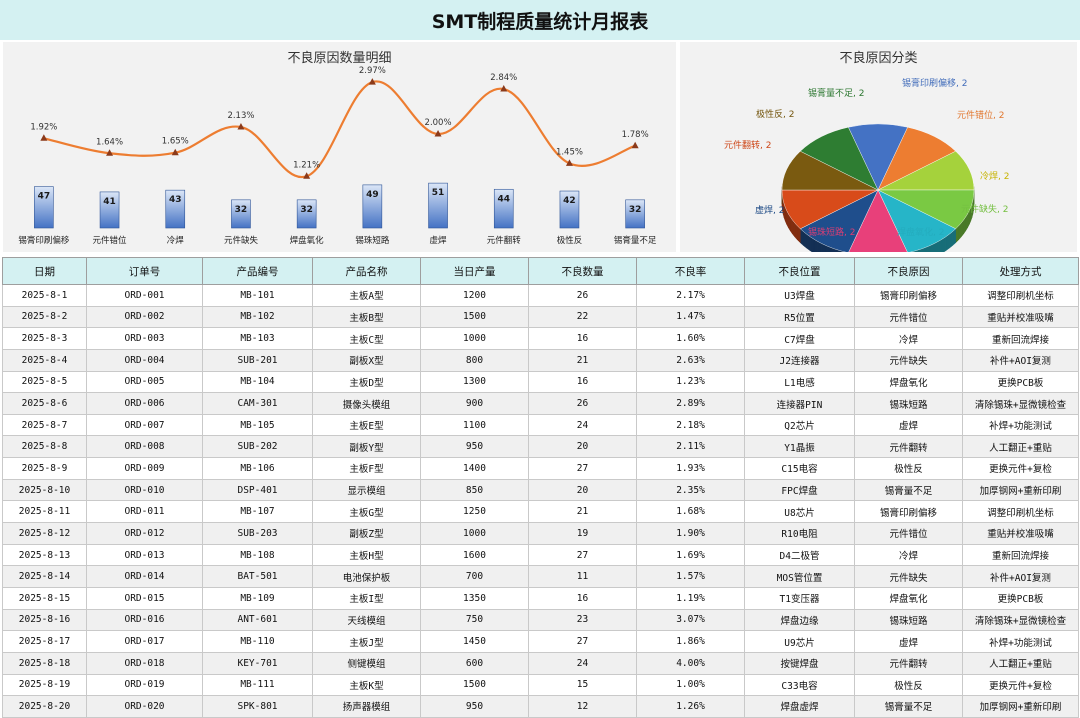 The width and height of the screenshot is (1080, 718). What do you see at coordinates (258, 271) in the screenshot?
I see `column-header: 产品编号` at bounding box center [258, 271].